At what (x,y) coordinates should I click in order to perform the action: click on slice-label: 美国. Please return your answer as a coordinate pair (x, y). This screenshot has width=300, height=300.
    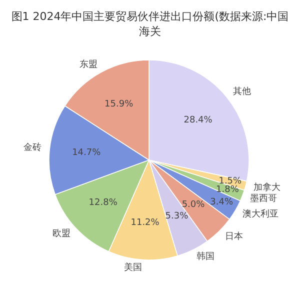
    Looking at the image, I should click on (133, 267).